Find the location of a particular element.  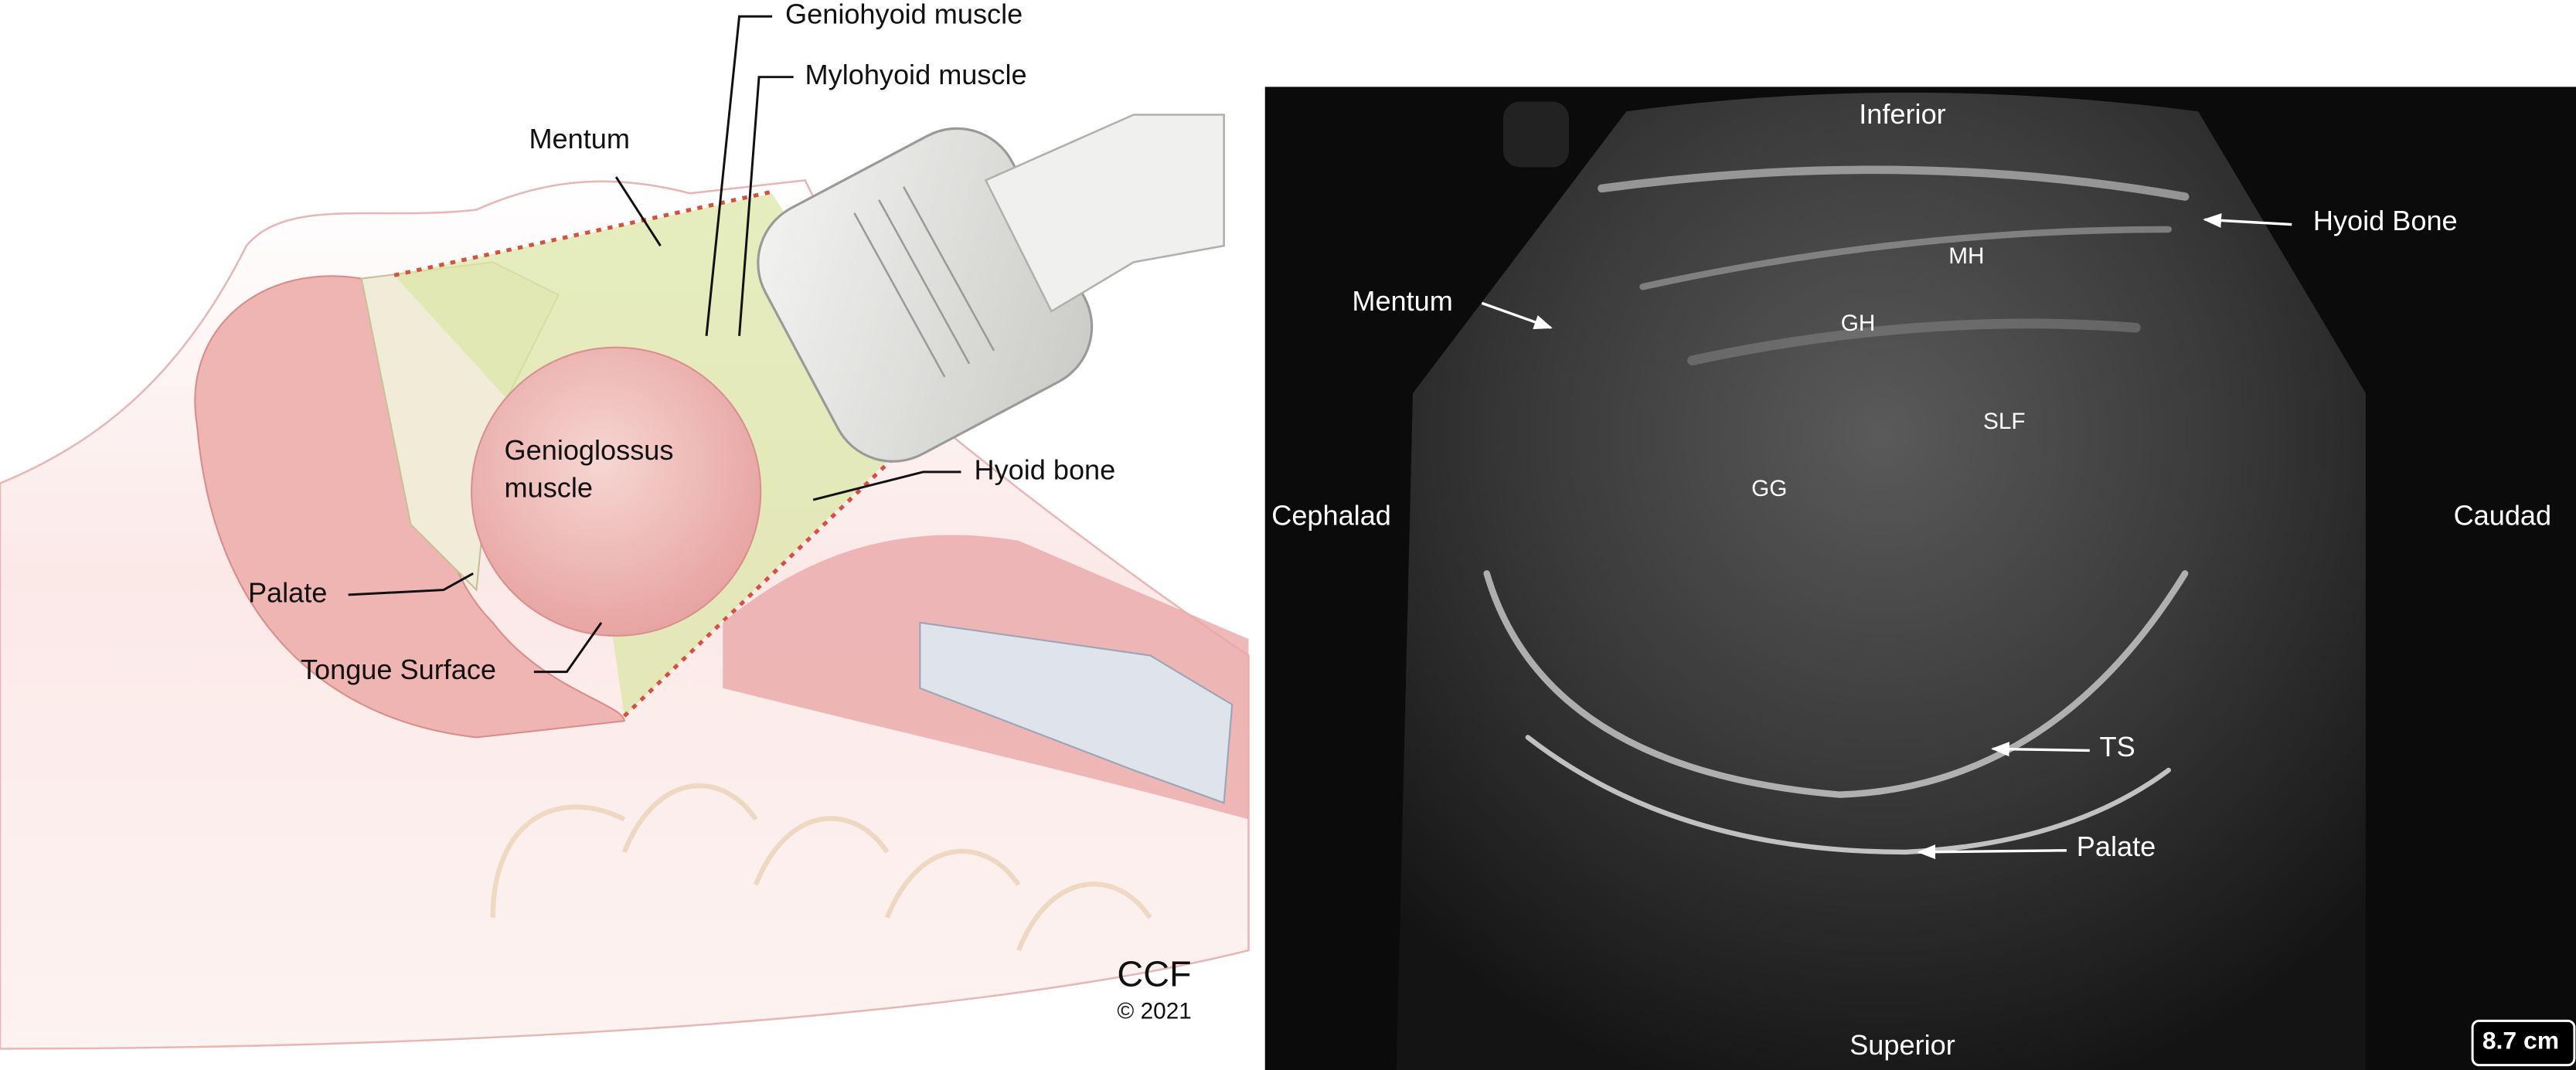

depth-box is located at coordinates (2523, 1043).